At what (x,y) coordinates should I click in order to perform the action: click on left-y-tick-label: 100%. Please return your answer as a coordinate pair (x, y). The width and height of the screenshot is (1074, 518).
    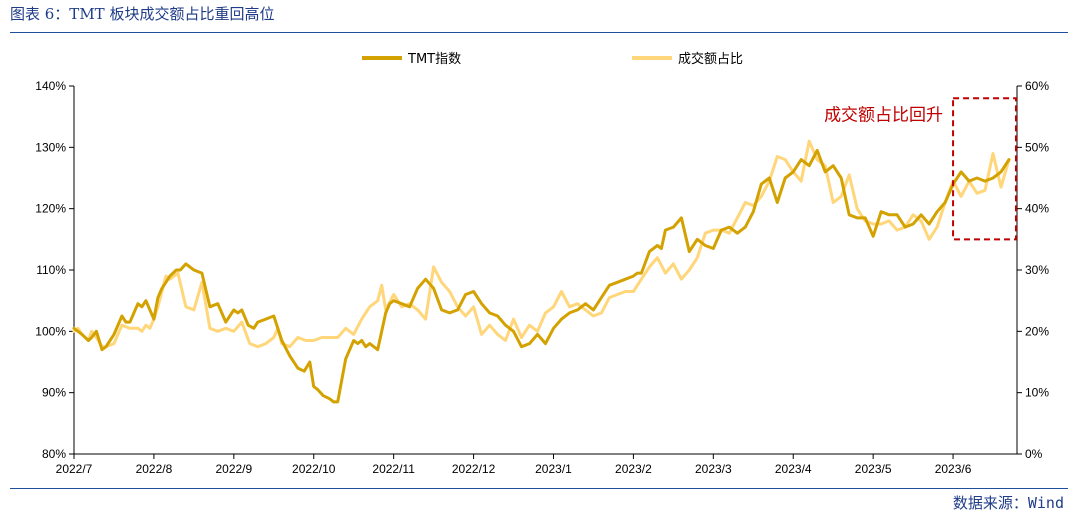
    Looking at the image, I should click on (50, 331).